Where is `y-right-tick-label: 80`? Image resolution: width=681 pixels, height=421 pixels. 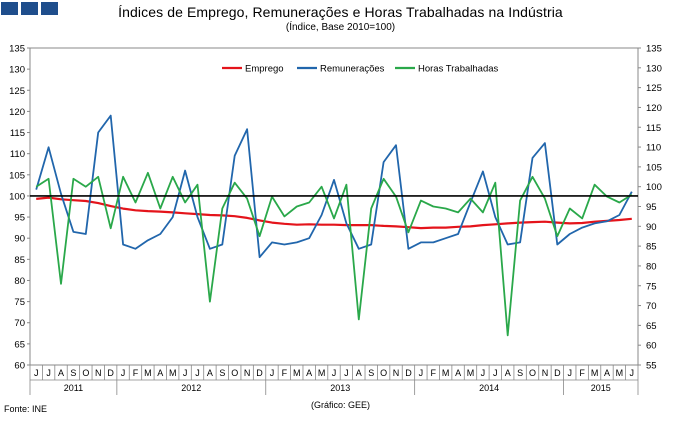
y-right-tick-label: 80 is located at coordinates (651, 266).